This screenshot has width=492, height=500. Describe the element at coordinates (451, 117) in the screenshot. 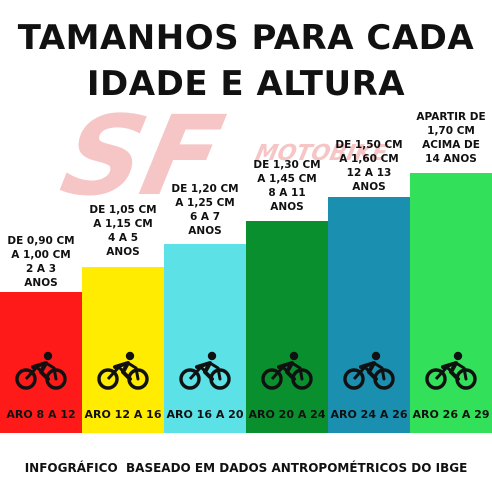

I see `size-description-line: APARTIR DE` at that location.